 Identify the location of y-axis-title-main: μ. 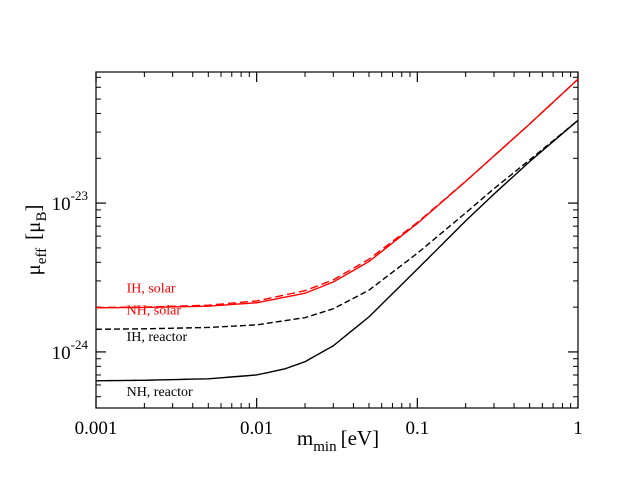
(33, 269).